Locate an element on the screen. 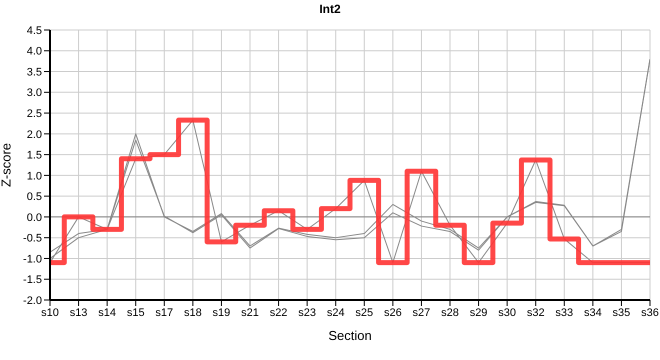 The width and height of the screenshot is (660, 360). y-tick-label: -1.0 is located at coordinates (32, 259).